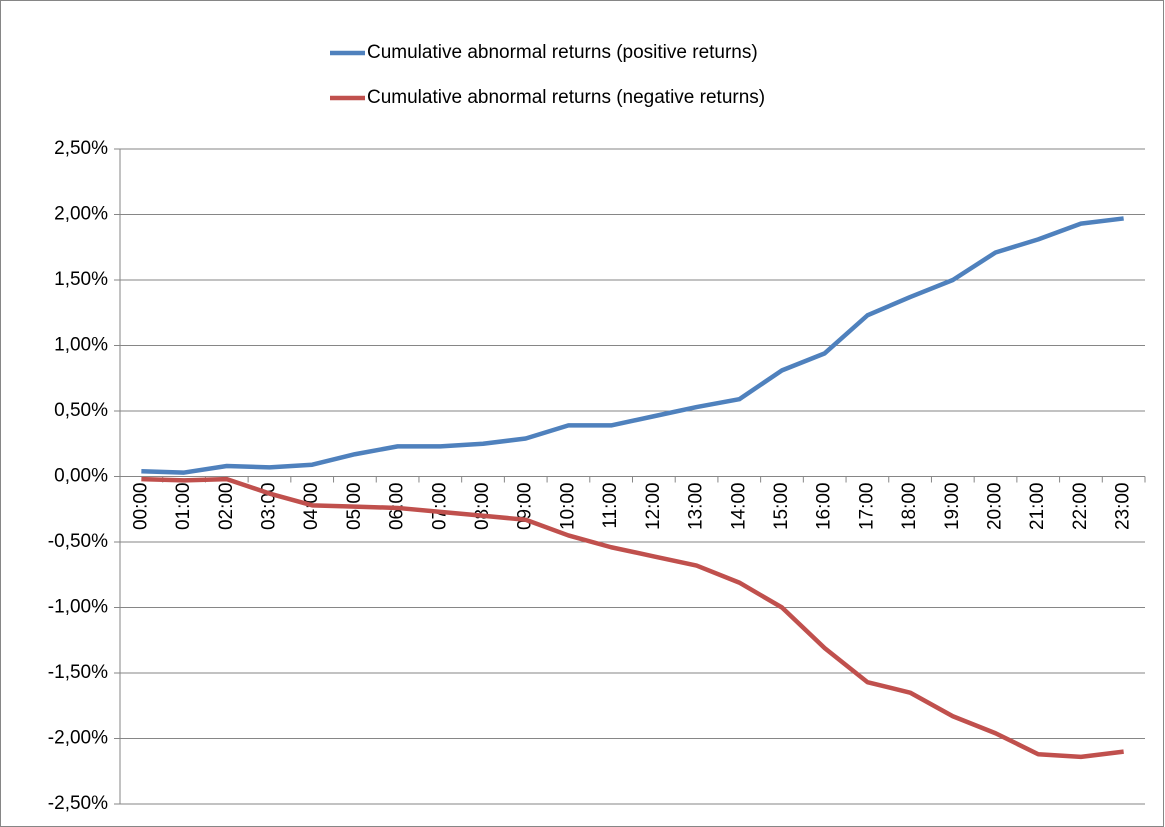 This screenshot has width=1165, height=827. What do you see at coordinates (781, 507) in the screenshot?
I see `x-tick-label: 15:00` at bounding box center [781, 507].